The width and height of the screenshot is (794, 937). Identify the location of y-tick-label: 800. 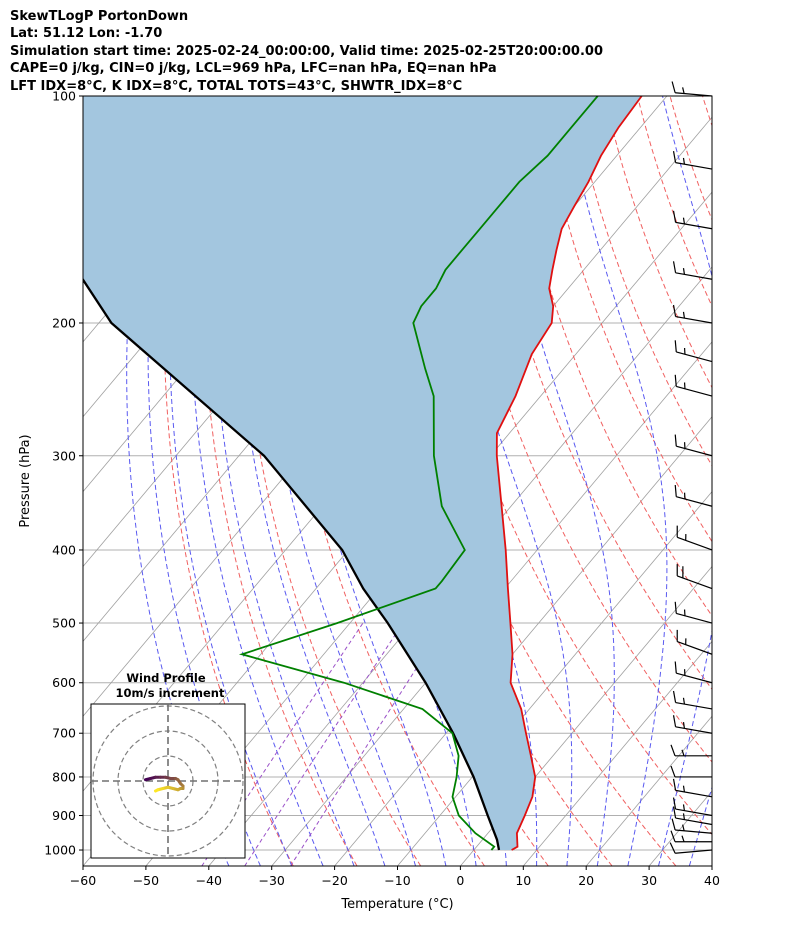
(64, 776).